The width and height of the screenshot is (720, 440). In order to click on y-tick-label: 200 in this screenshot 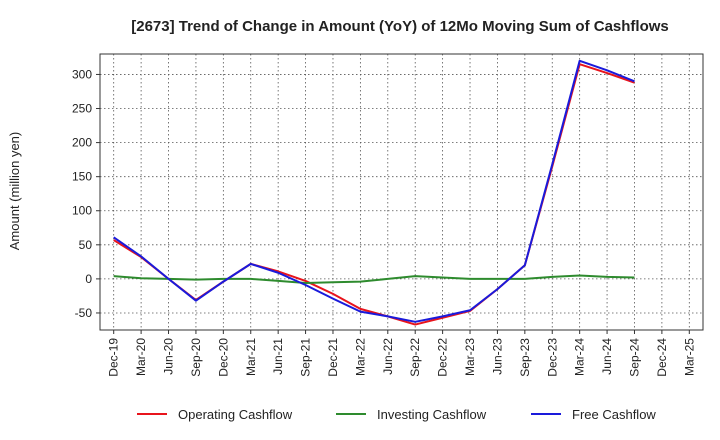, I will do `click(82, 143)`.